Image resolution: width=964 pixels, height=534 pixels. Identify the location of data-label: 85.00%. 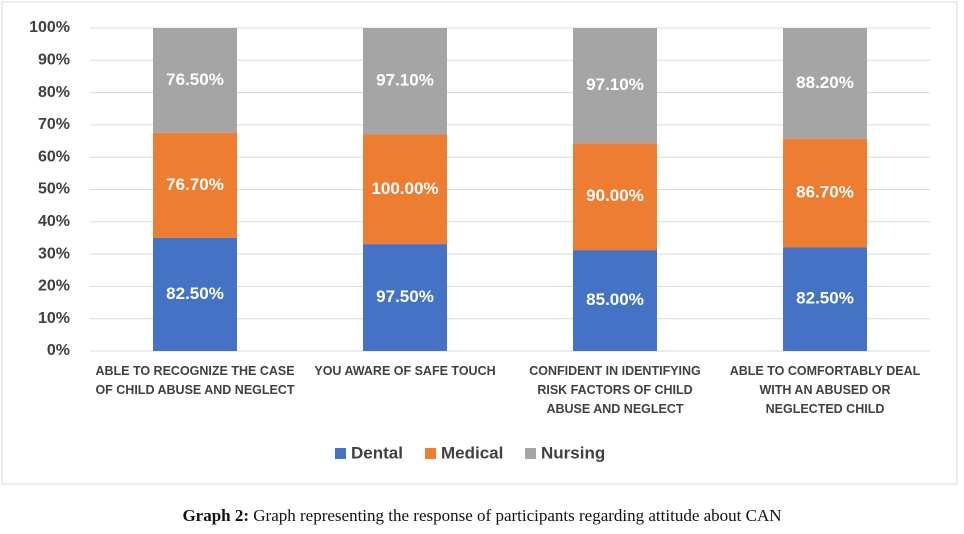
(615, 299).